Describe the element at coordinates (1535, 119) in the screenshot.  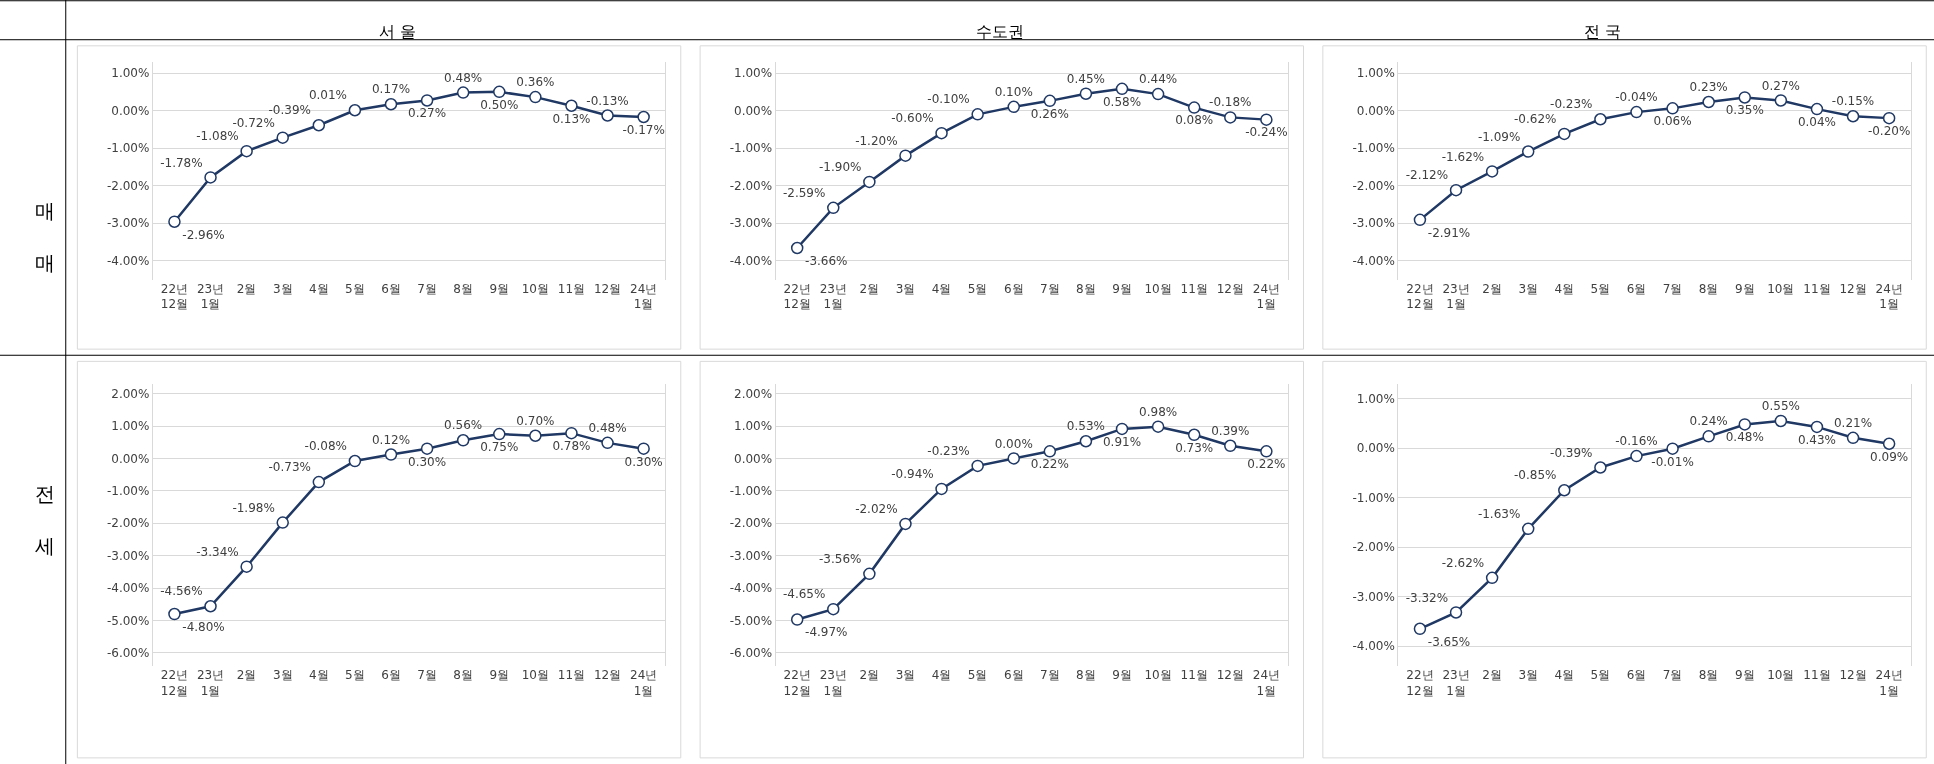
I see `data-label: -0.62%` at that location.